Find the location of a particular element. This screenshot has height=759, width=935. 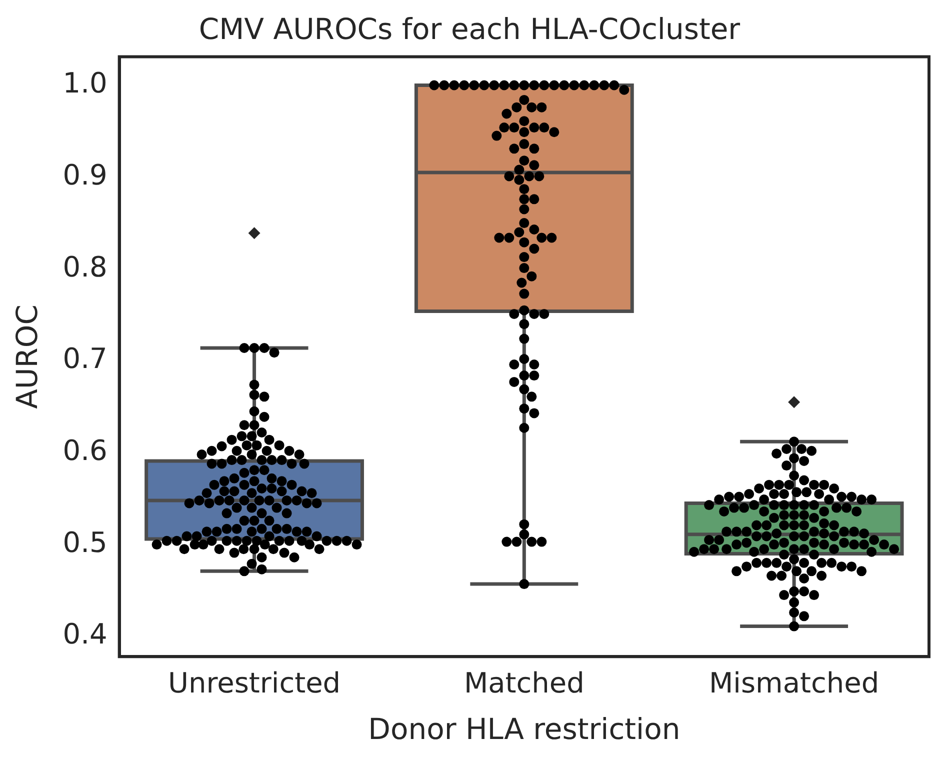

x-tick-label: Unrestricted is located at coordinates (254, 683).